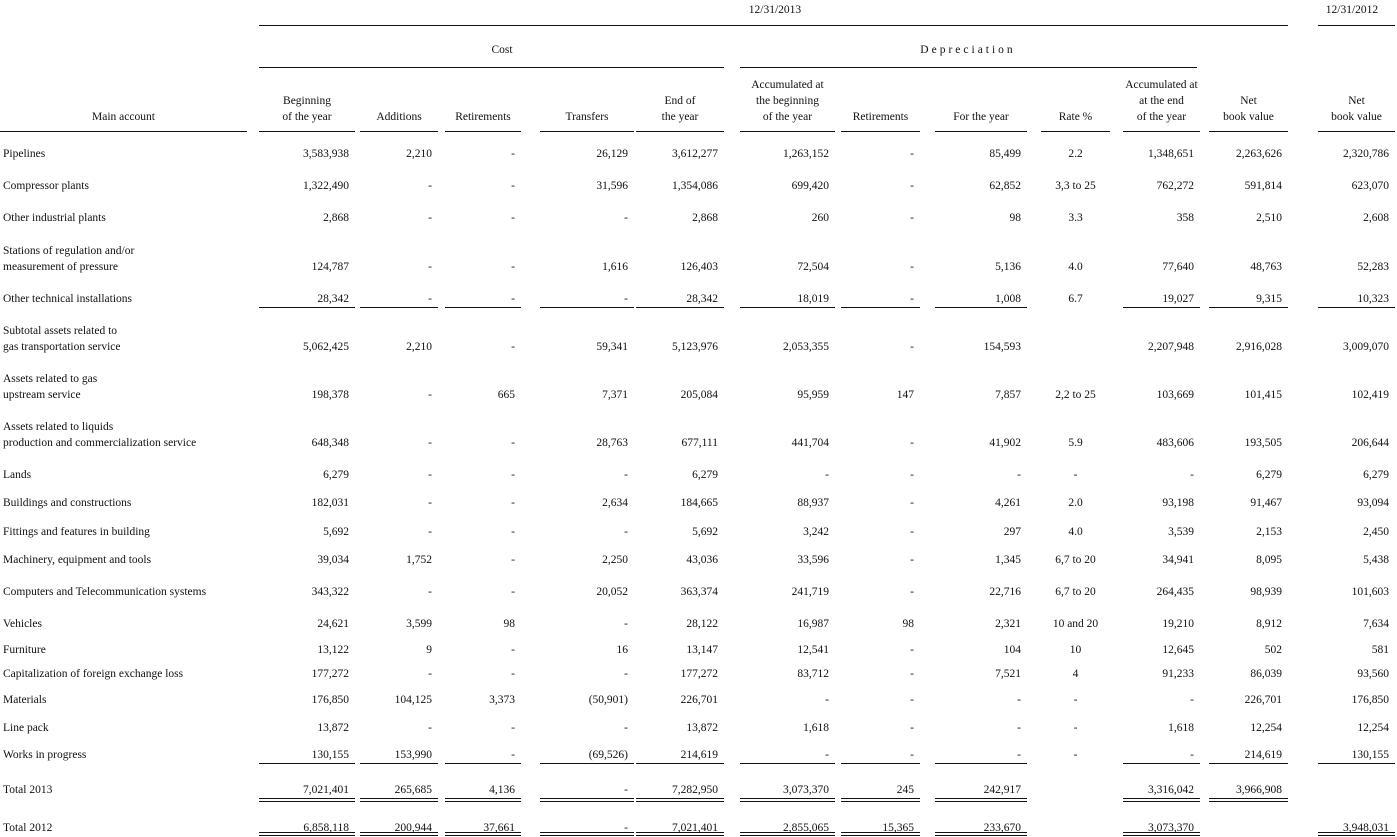  What do you see at coordinates (123, 117) in the screenshot?
I see `main-account-heading: Main account` at bounding box center [123, 117].